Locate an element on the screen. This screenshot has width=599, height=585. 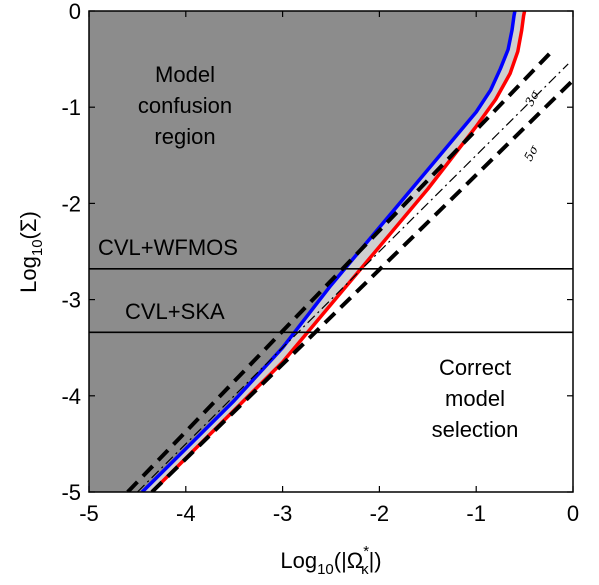
sigma5-label: 5σ is located at coordinates (531, 152).